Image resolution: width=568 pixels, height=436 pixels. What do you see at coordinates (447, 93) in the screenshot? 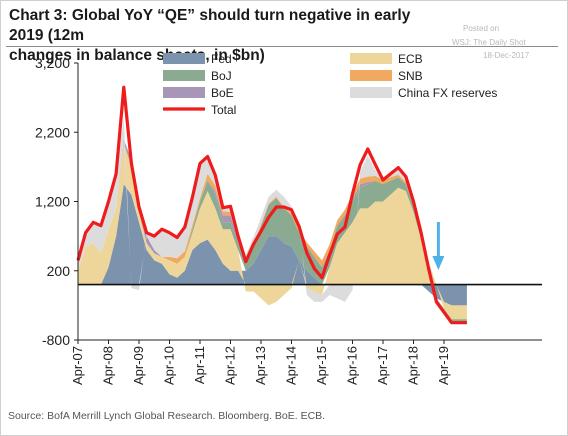
I see `legend-label-china-fx: China FX reserves` at bounding box center [447, 93].